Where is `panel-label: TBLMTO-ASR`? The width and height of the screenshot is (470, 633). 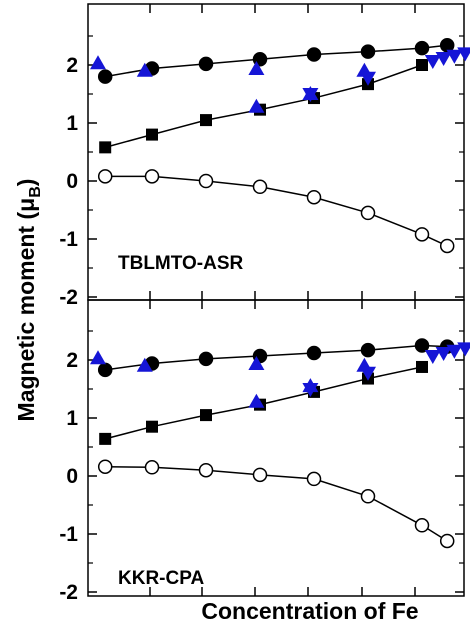
panel-label: TBLMTO-ASR is located at coordinates (181, 263).